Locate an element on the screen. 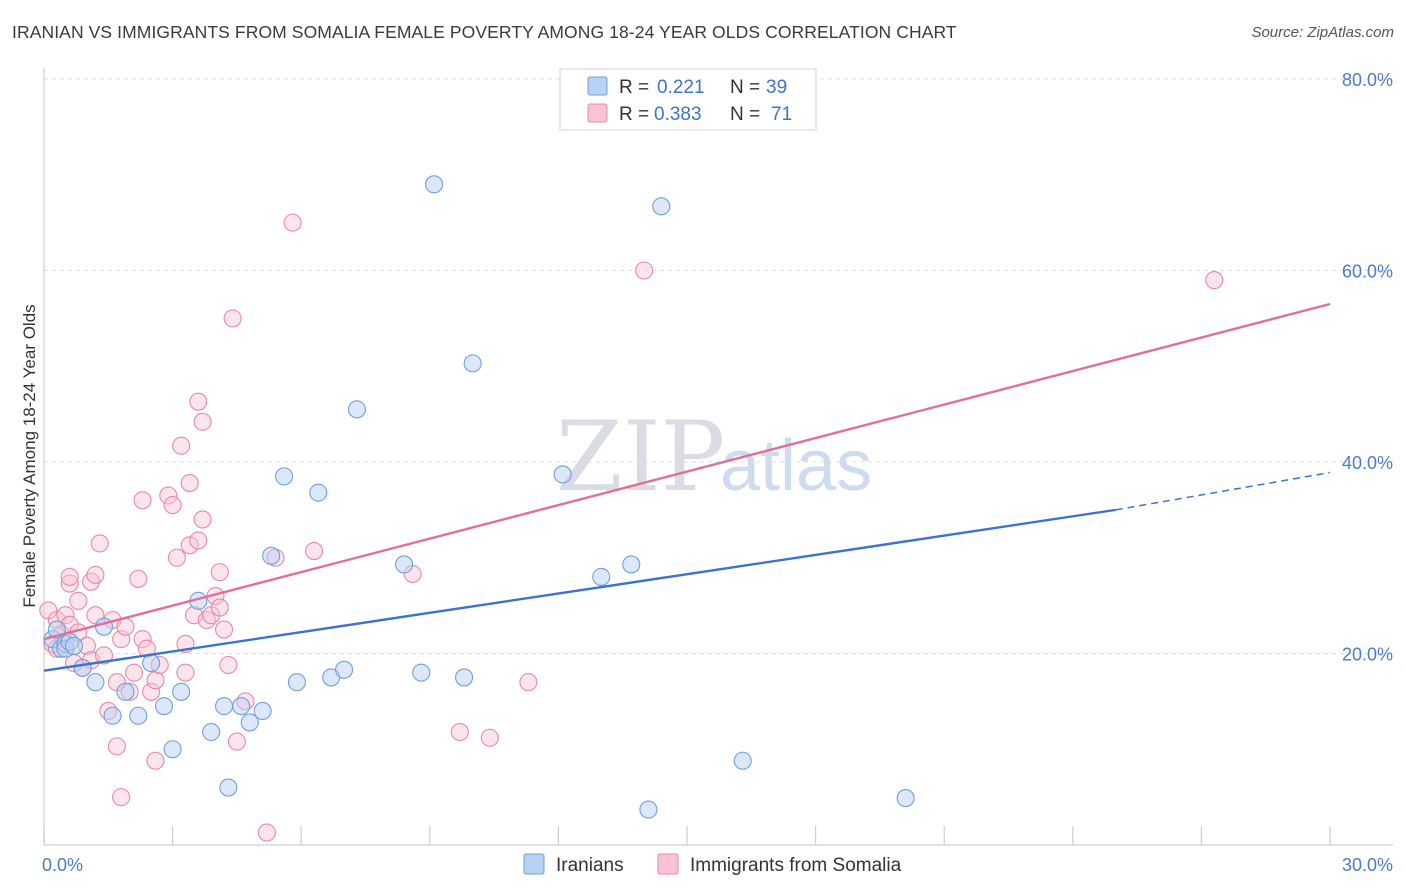 The width and height of the screenshot is (1406, 892). bottom-legend-iranians: Iranians is located at coordinates (590, 865).